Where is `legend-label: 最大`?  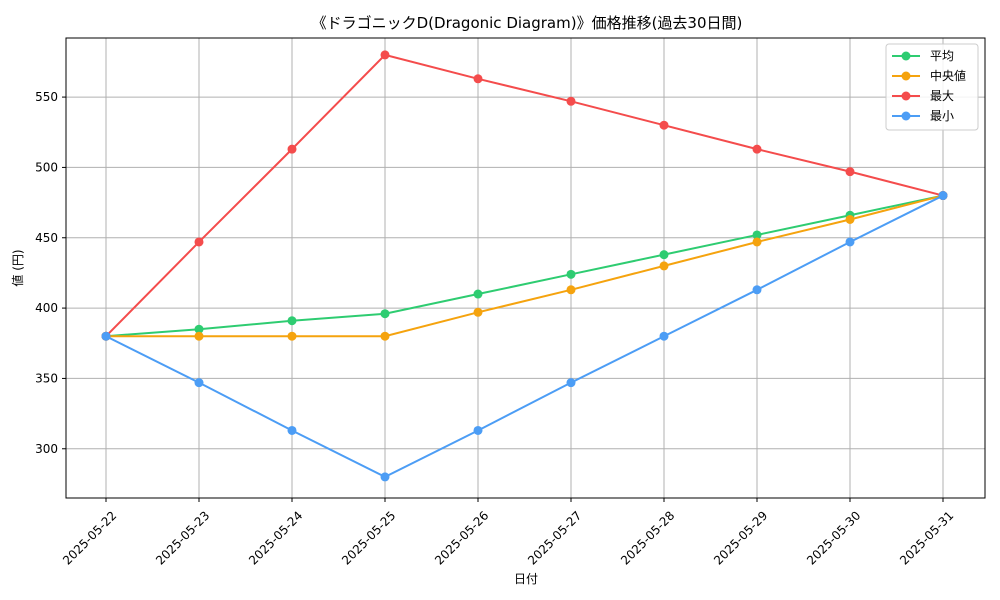 legend-label: 最大 is located at coordinates (942, 96).